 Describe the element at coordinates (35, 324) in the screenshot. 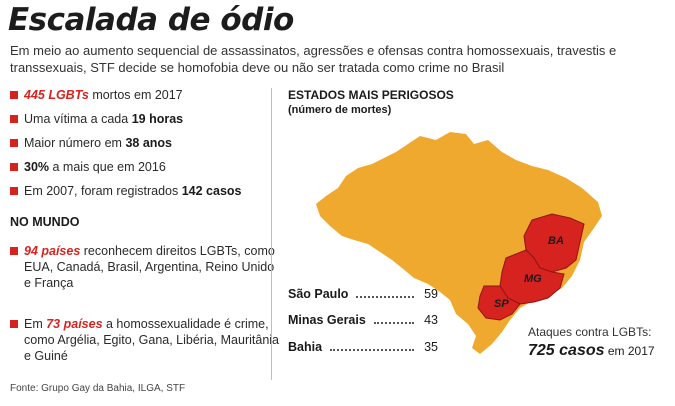

I see `world-text: Em` at that location.